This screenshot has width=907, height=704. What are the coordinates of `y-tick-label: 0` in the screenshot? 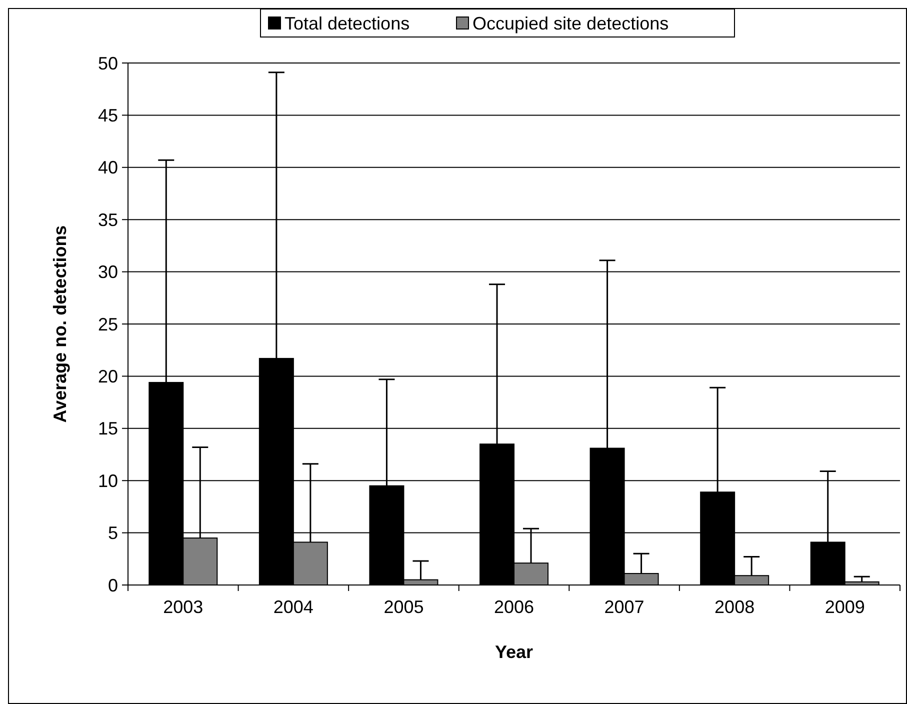 It's located at (113, 585).